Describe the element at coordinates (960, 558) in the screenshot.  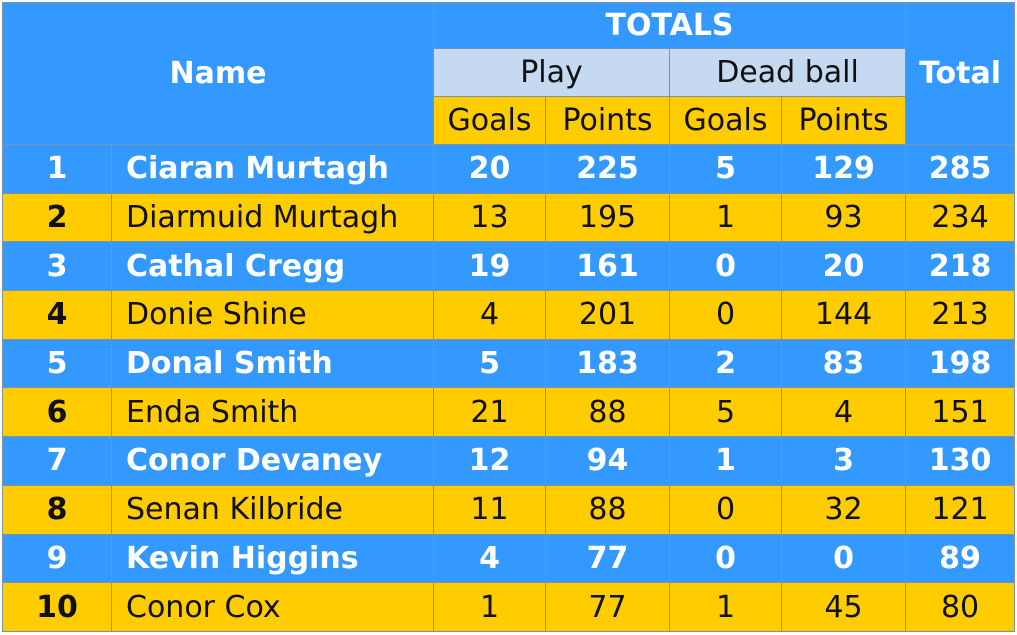
I see `total-cell: 89` at that location.